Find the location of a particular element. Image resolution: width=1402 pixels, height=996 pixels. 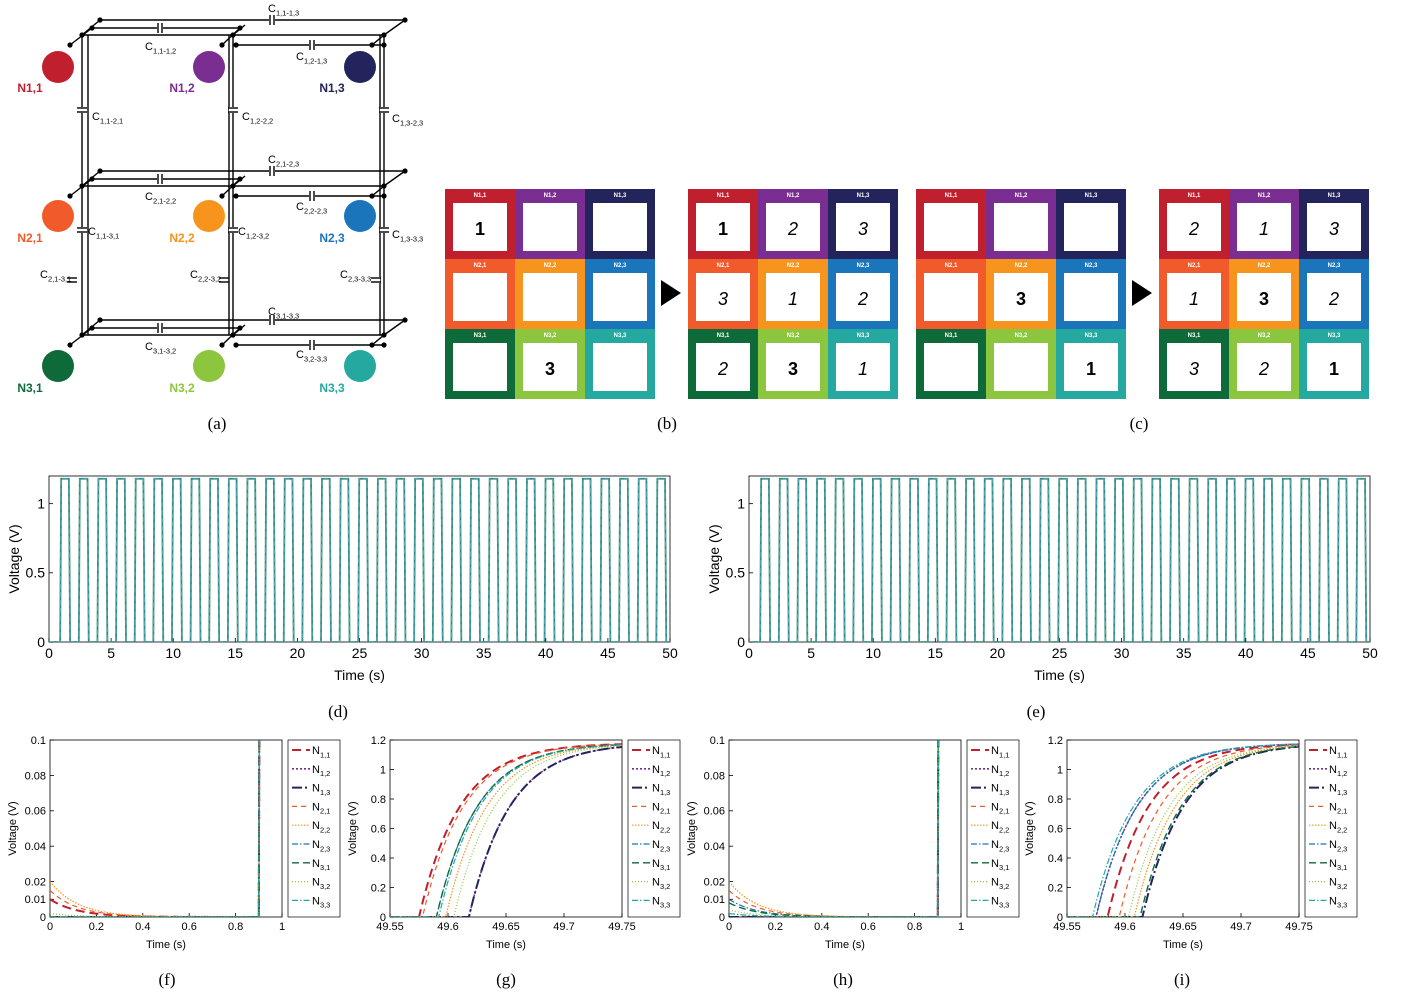

node-label-n11: N1,1 is located at coordinates (30, 88).